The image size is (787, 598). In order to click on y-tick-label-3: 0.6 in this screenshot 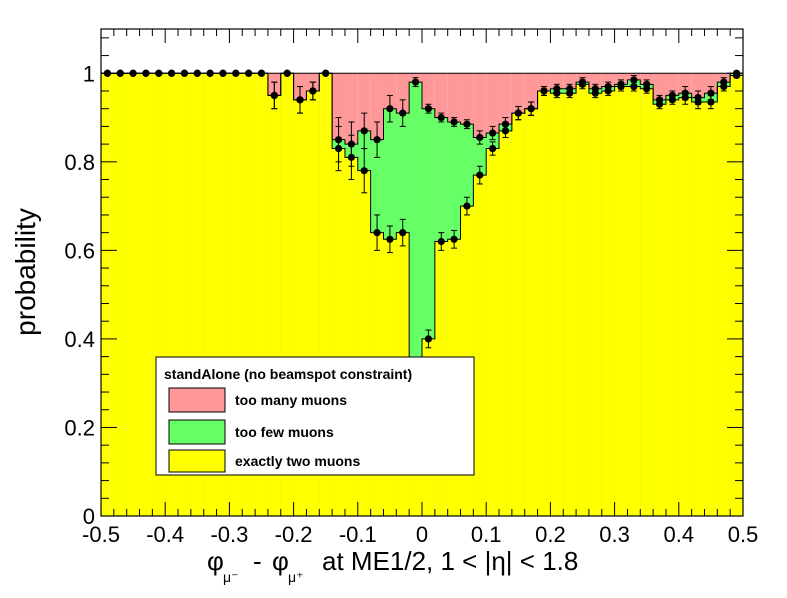, I will do `click(79, 250)`.